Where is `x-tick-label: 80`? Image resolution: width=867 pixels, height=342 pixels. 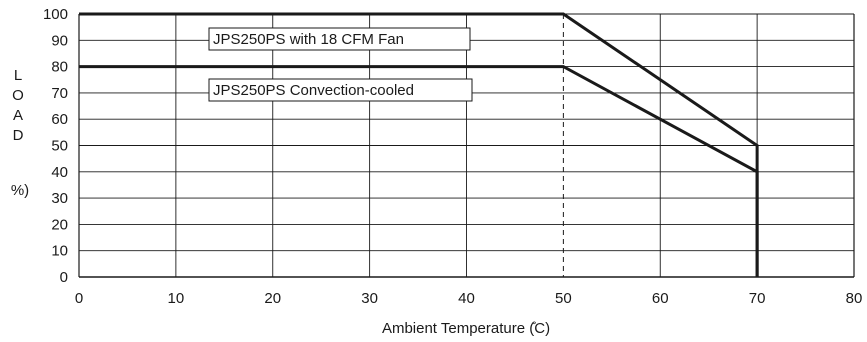
x-tick-label: 80 is located at coordinates (854, 298).